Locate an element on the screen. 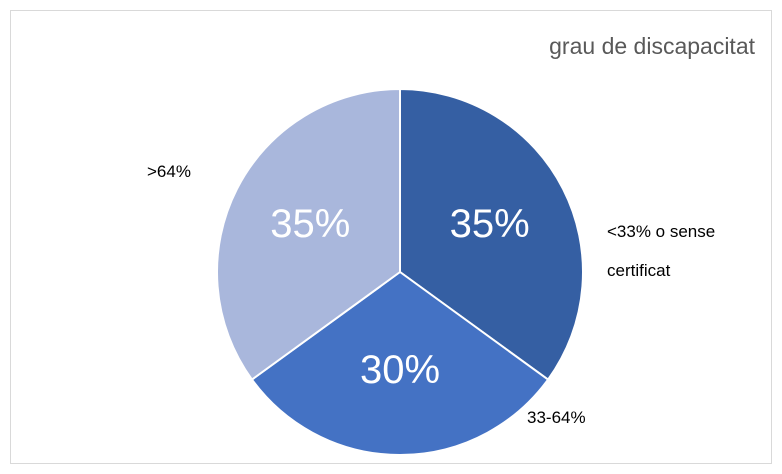  category-label: <33% o sense certificat is located at coordinates (661, 251).